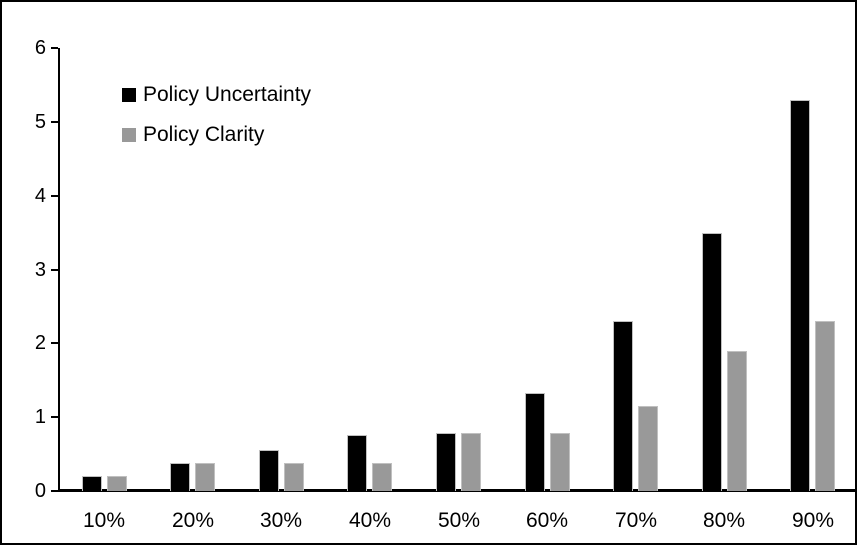 This screenshot has height=545, width=857. I want to click on bar-policy-clarity-60%, so click(560, 462).